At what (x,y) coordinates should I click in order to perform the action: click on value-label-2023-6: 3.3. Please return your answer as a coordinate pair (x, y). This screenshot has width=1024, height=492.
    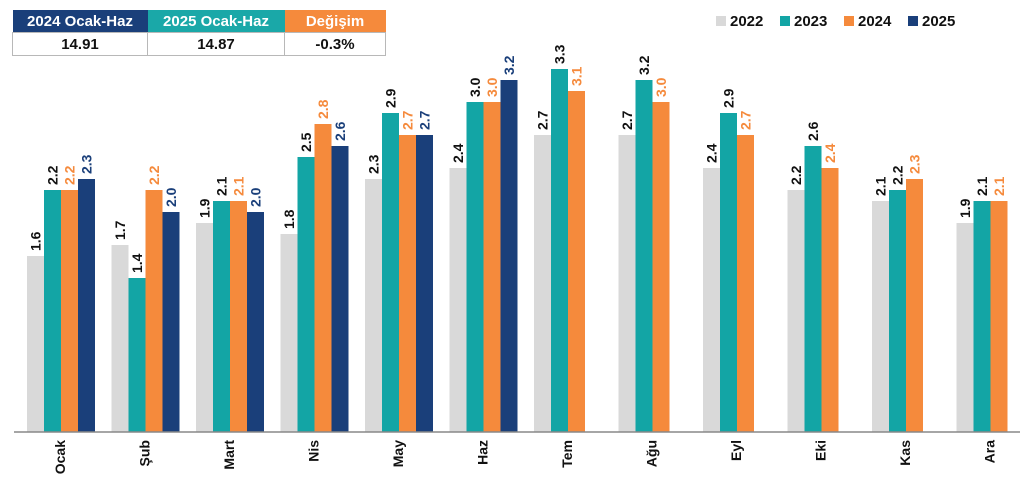
    Looking at the image, I should click on (560, 54).